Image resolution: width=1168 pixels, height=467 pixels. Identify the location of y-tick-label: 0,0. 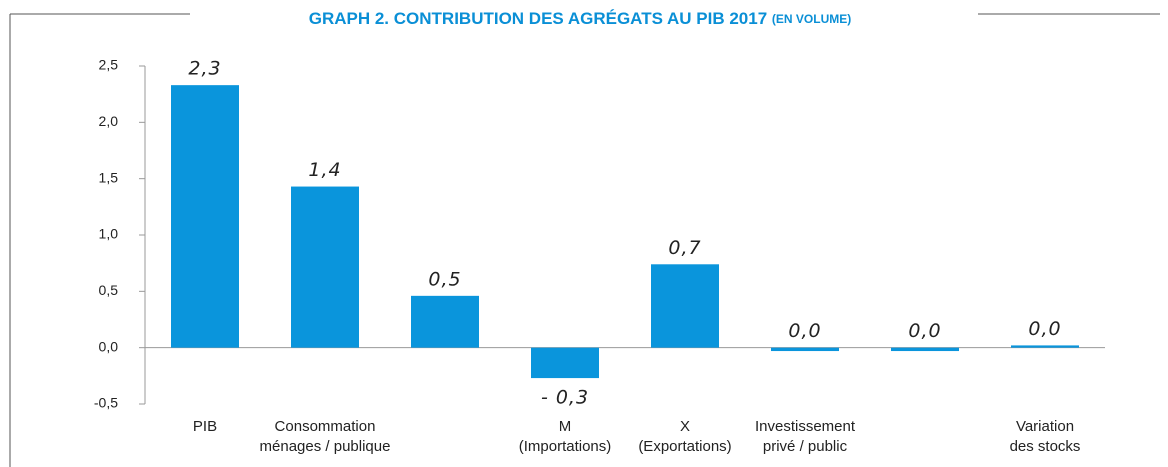
(109, 346).